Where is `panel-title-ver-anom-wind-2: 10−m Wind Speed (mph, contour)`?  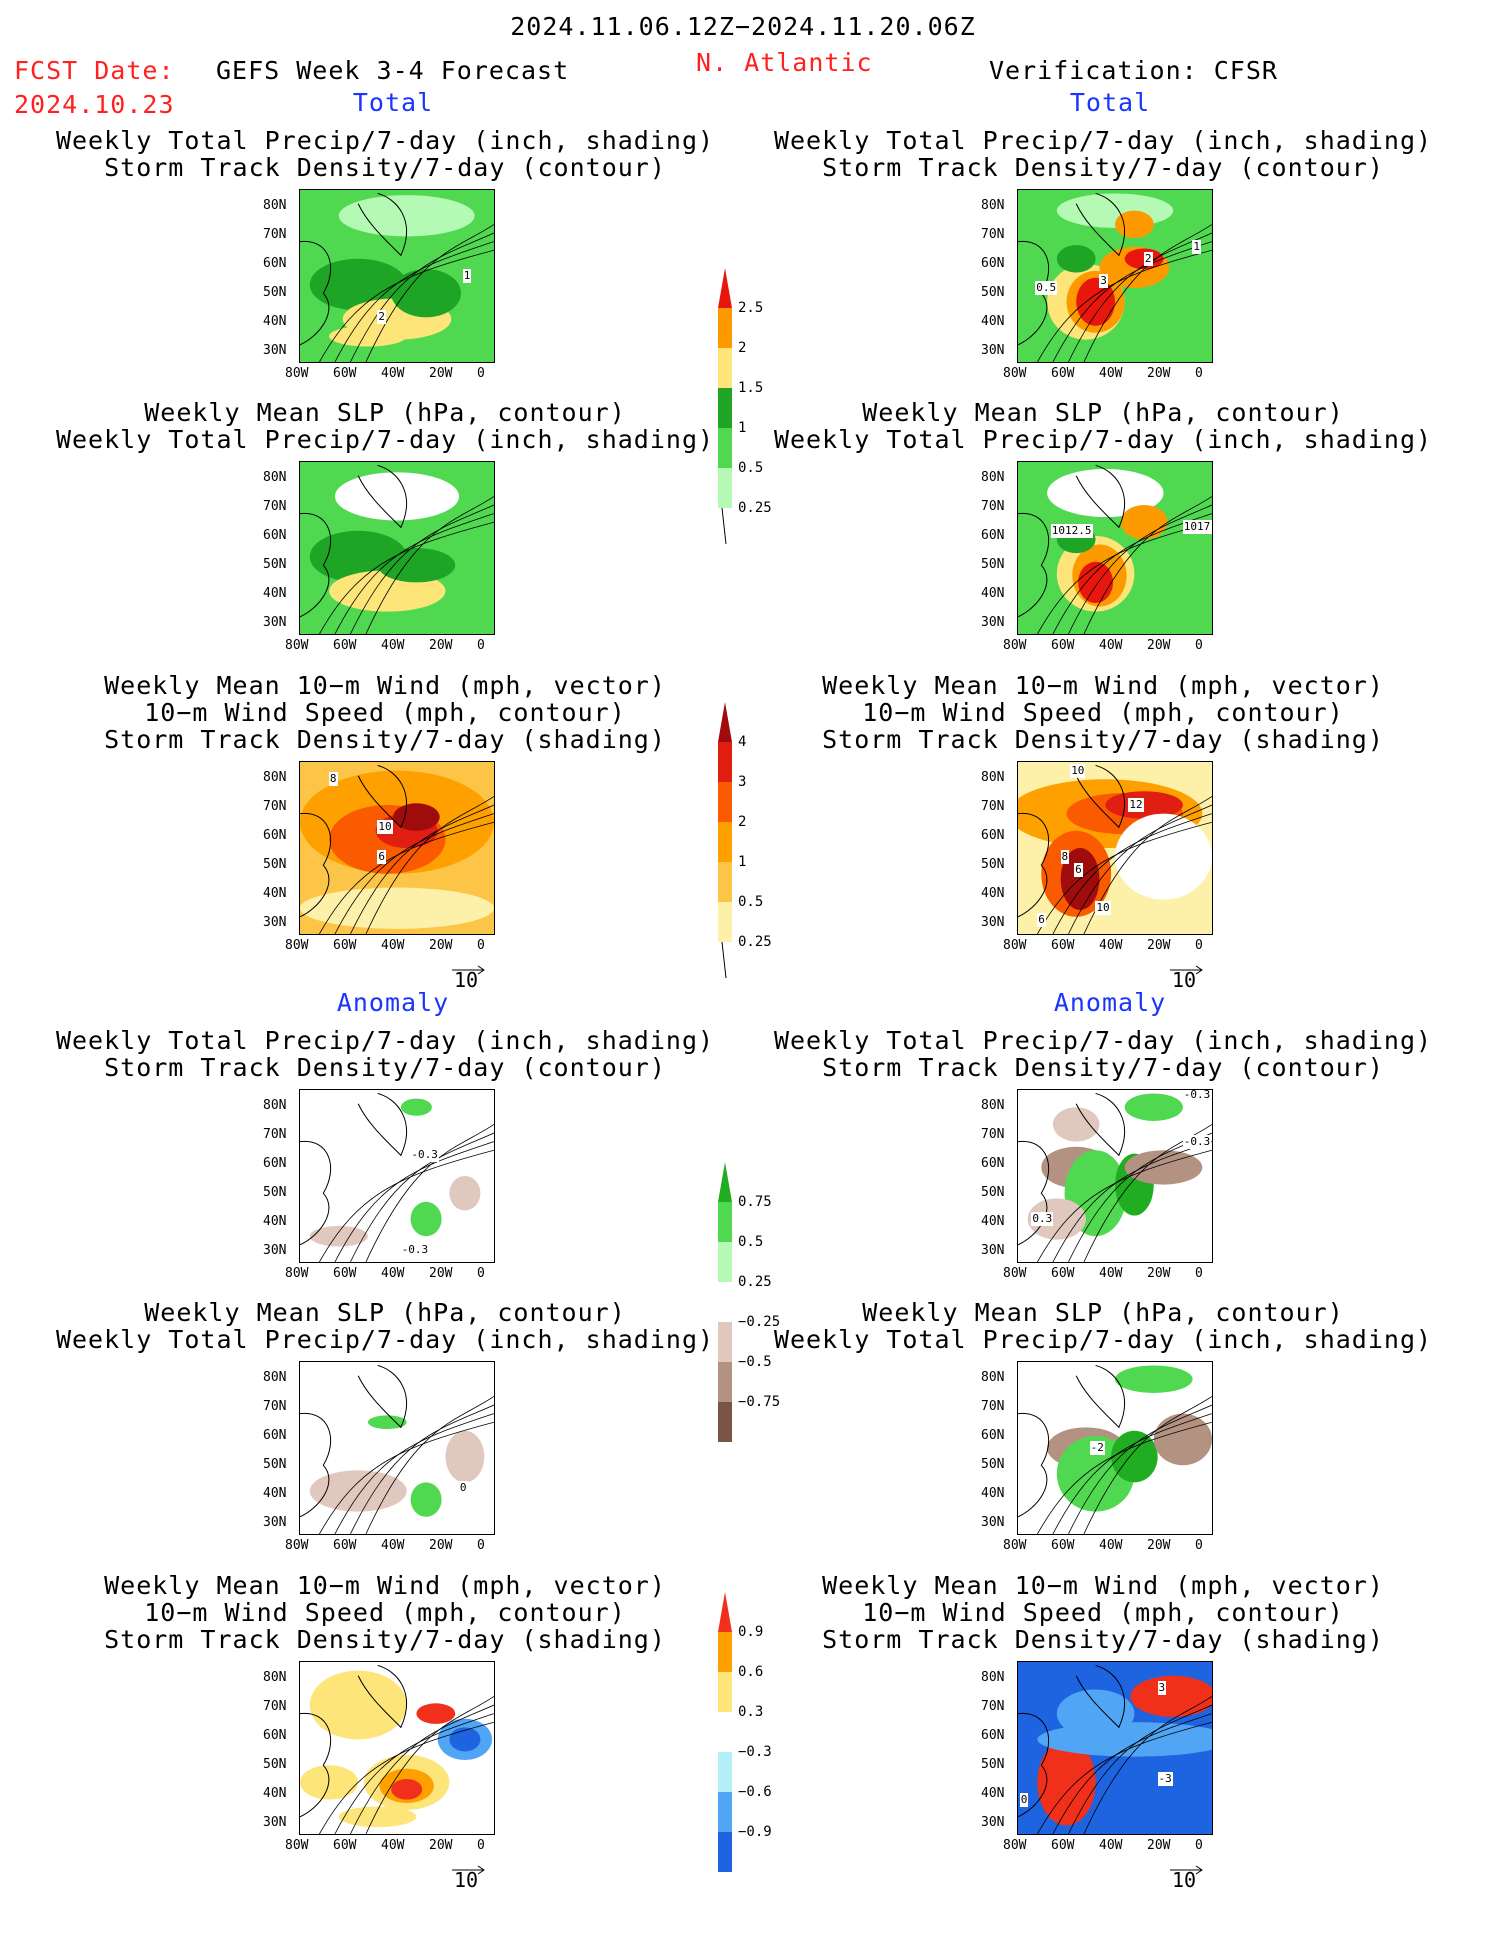
panel-title-ver-anom-wind-2: 10−m Wind Speed (mph, contour) is located at coordinates (1103, 1612).